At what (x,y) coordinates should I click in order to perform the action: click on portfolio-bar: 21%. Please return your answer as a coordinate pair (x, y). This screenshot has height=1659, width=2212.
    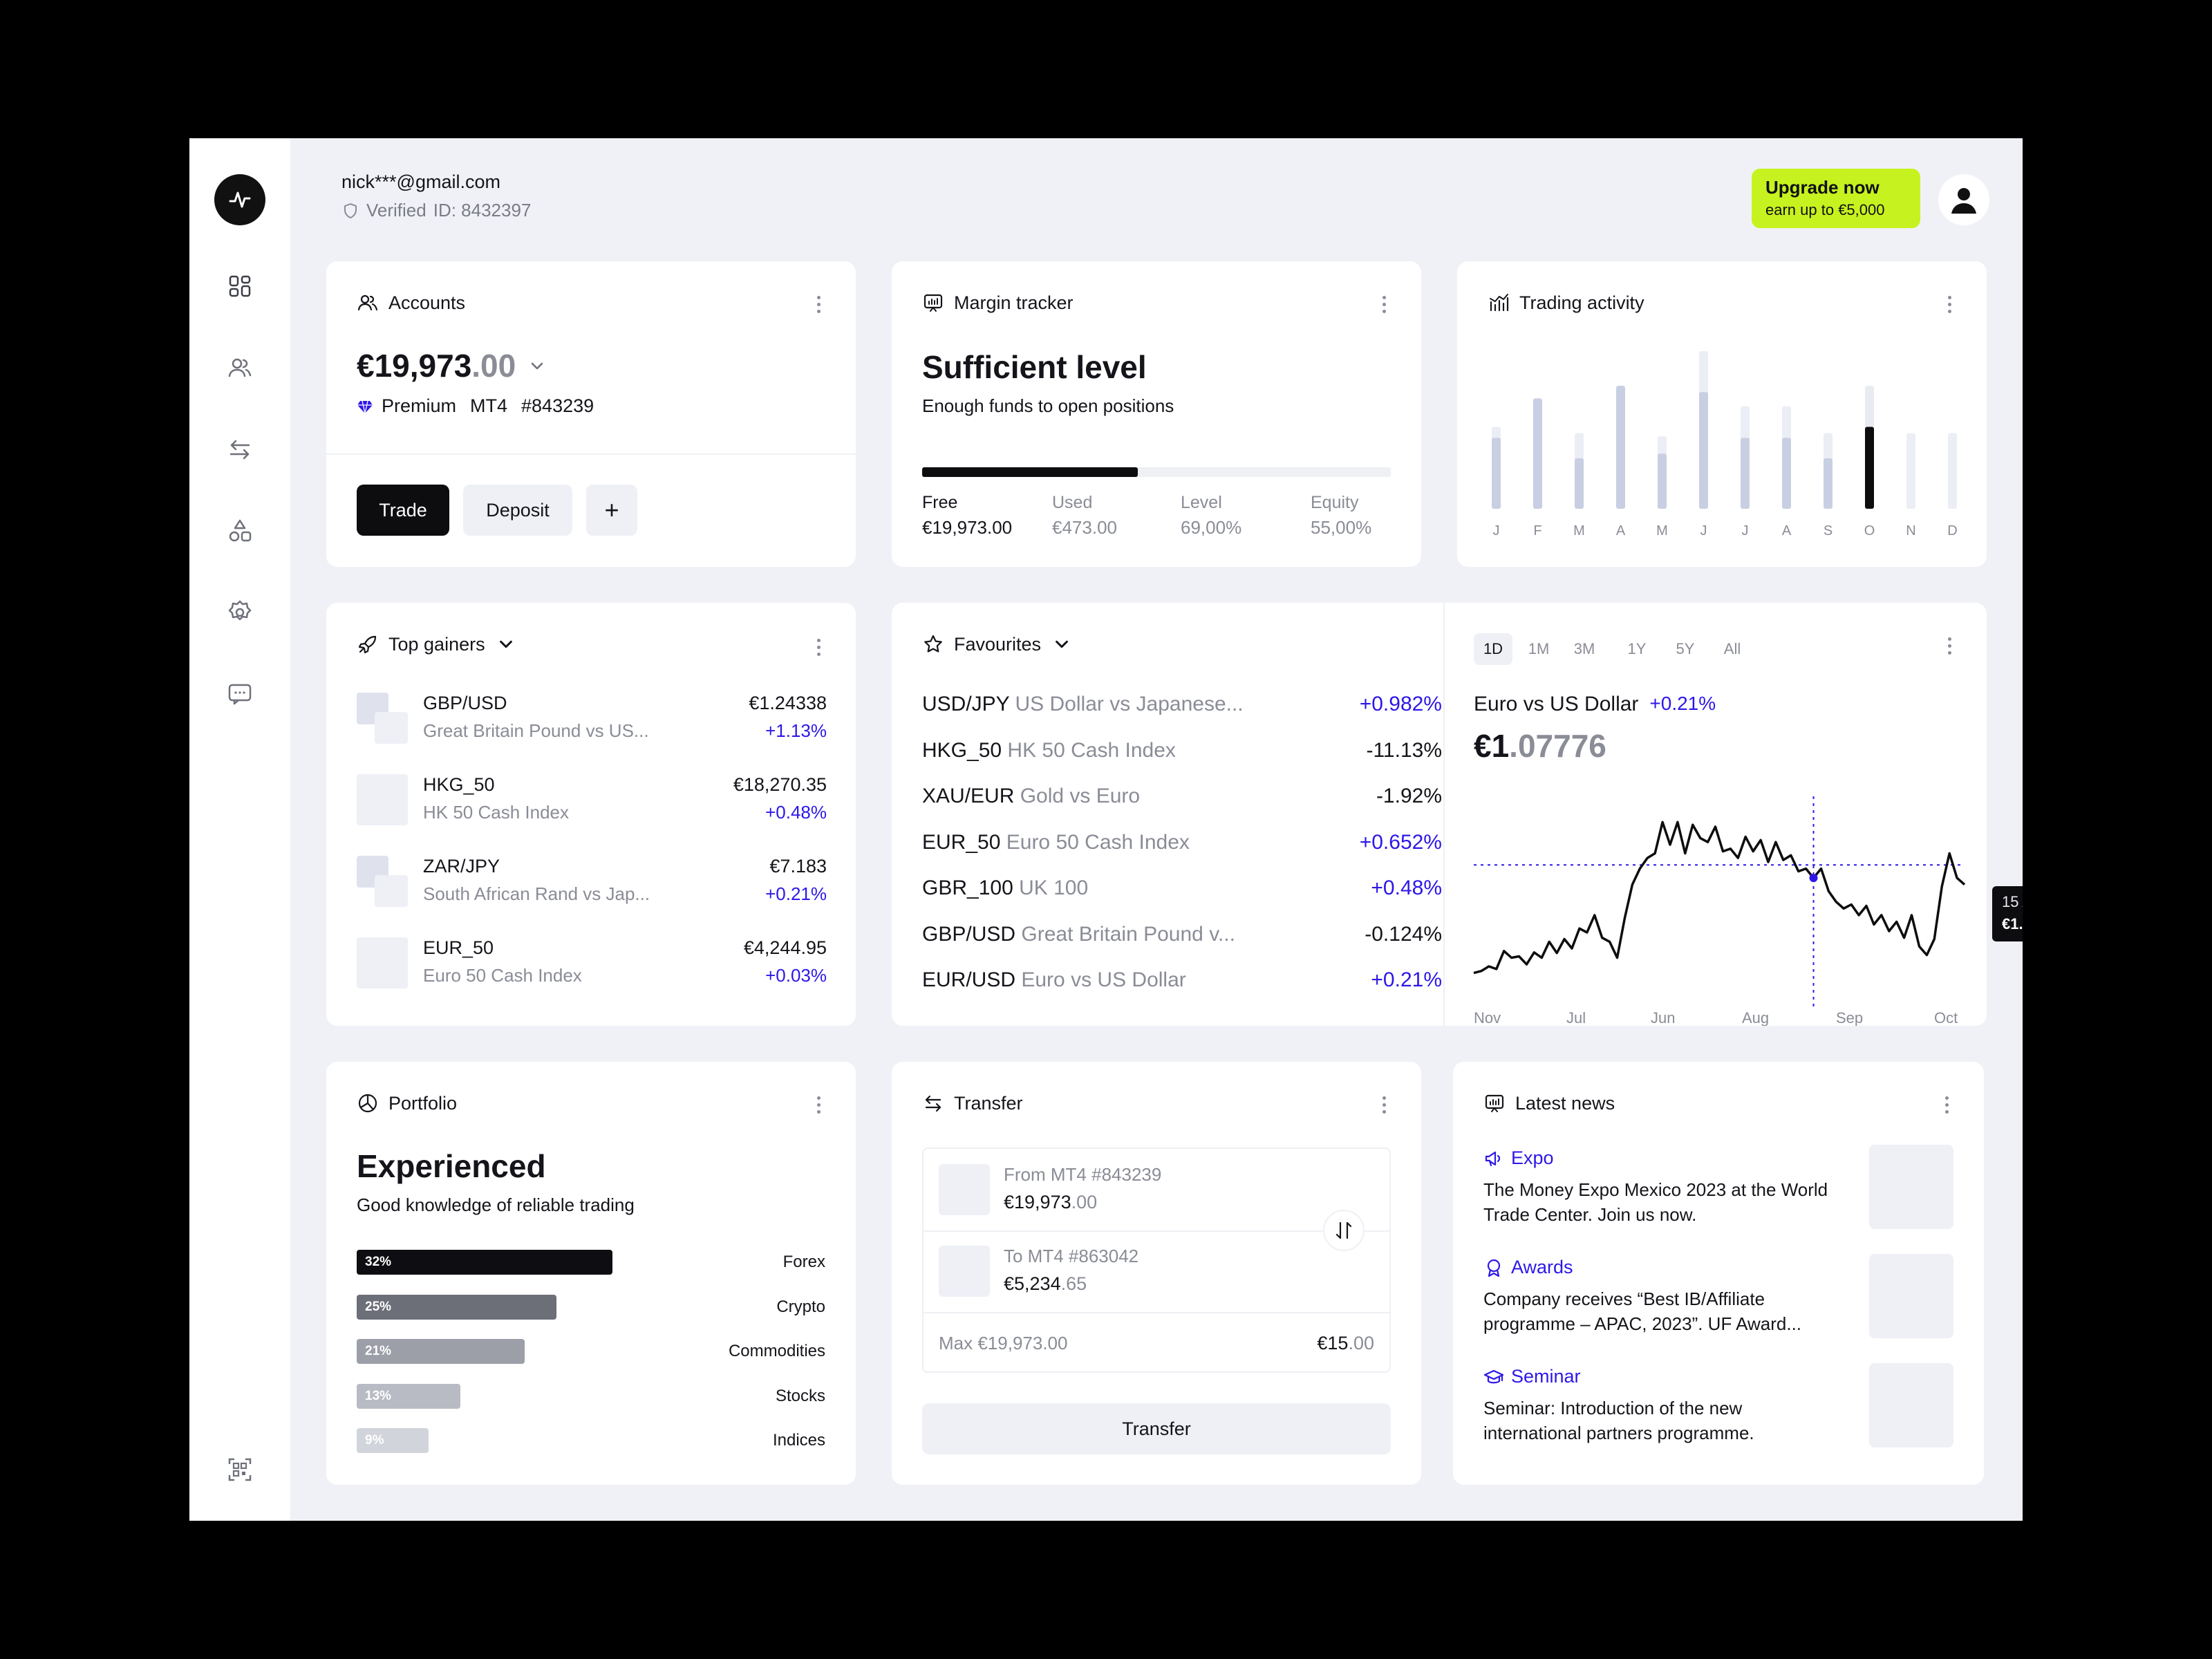
    Looking at the image, I should click on (441, 1351).